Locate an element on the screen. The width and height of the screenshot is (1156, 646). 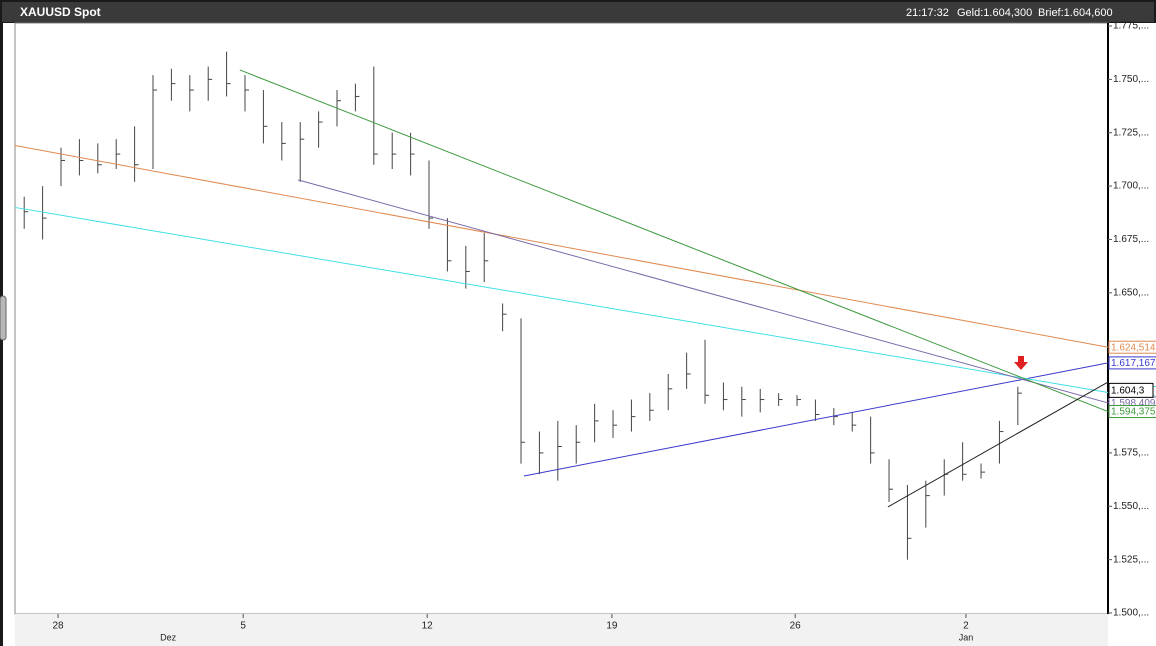
time-axis-area is located at coordinates (561, 630).